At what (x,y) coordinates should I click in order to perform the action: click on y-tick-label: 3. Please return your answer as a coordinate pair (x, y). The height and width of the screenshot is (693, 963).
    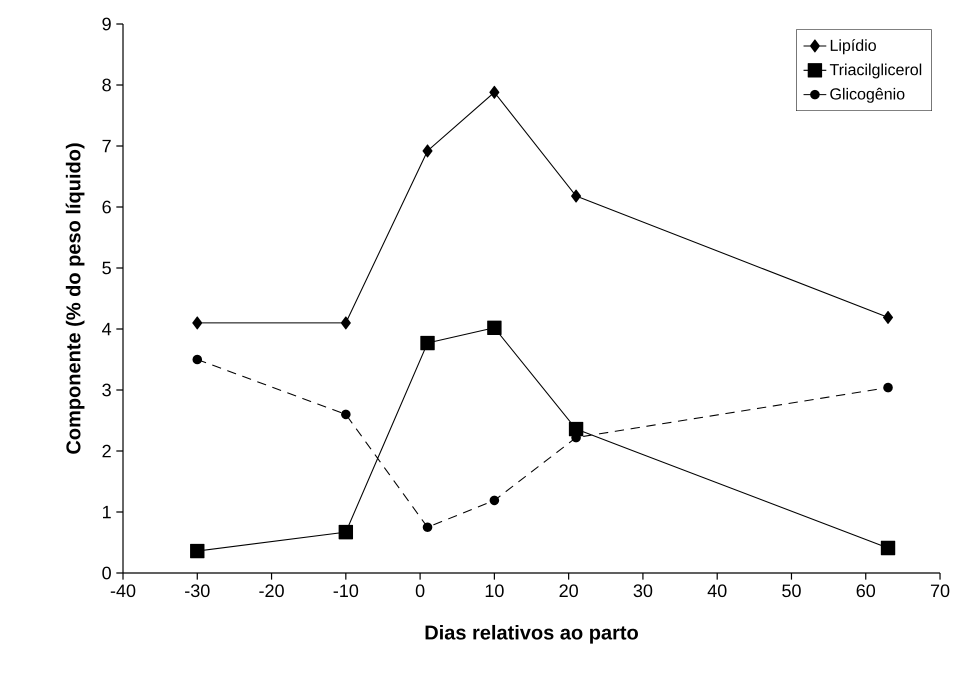
    Looking at the image, I should click on (106, 390).